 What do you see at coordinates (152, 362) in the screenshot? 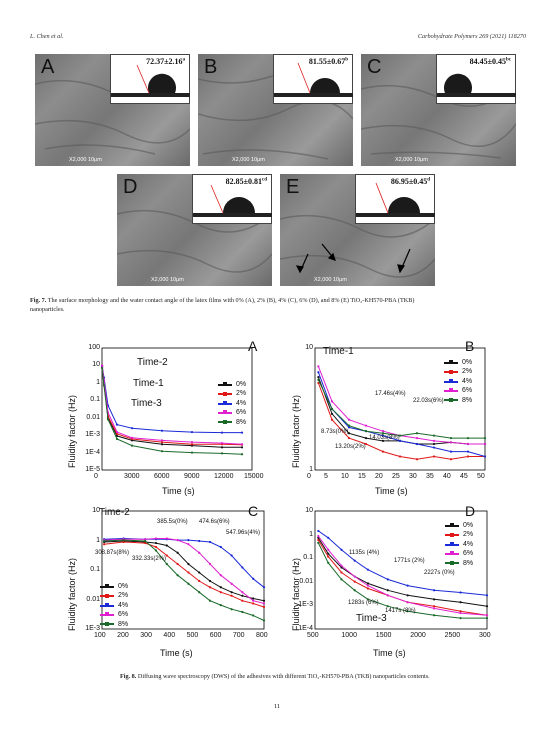
I see `annotation: Time-2` at bounding box center [152, 362].